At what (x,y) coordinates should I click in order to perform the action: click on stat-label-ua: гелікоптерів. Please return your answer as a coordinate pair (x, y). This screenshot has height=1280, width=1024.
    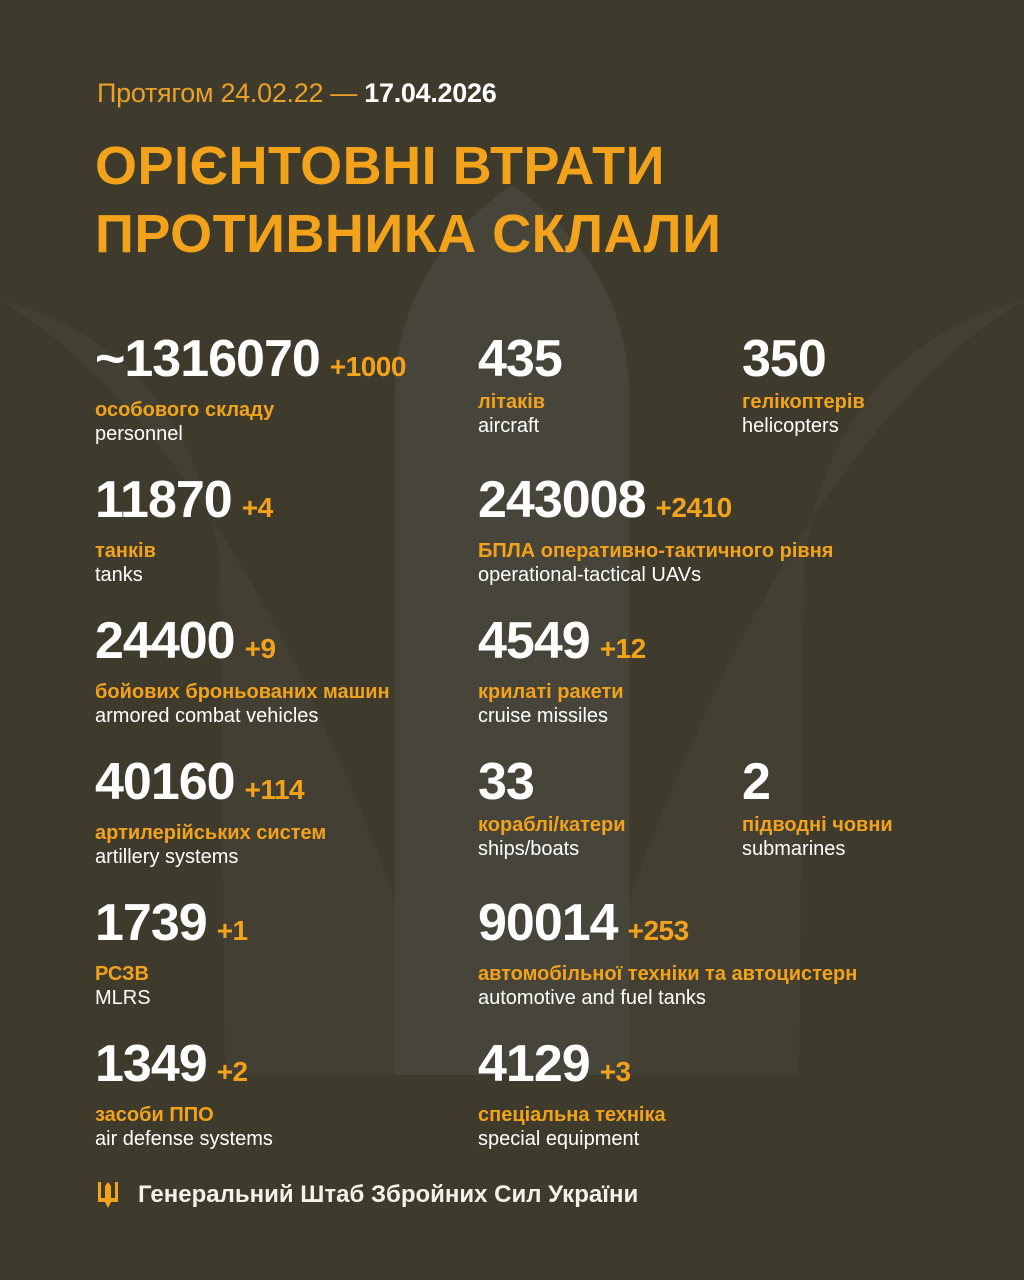
    Looking at the image, I should click on (803, 402).